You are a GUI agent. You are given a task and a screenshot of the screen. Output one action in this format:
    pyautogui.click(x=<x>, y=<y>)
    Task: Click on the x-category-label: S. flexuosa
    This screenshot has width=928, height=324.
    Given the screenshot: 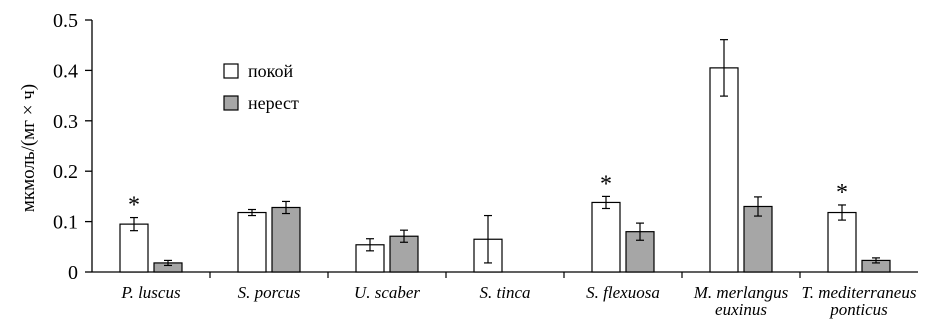 What is the action you would take?
    pyautogui.click(x=623, y=292)
    